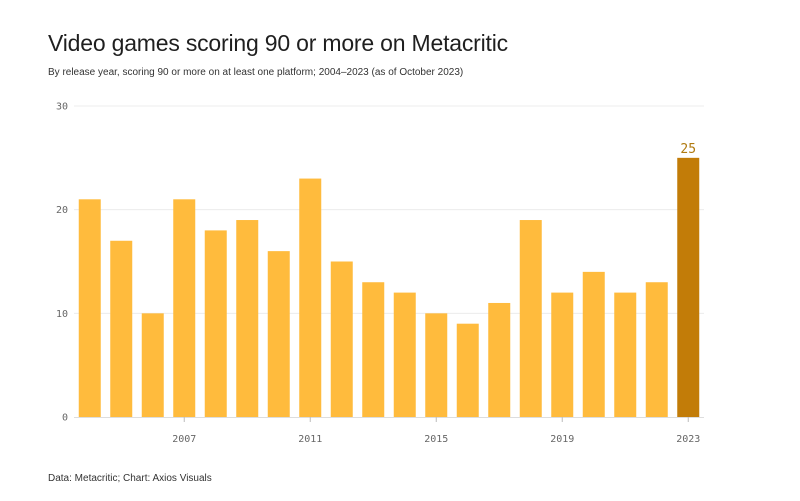 Image resolution: width=800 pixels, height=501 pixels. Describe the element at coordinates (656, 349) in the screenshot. I see `bar-2022` at that location.